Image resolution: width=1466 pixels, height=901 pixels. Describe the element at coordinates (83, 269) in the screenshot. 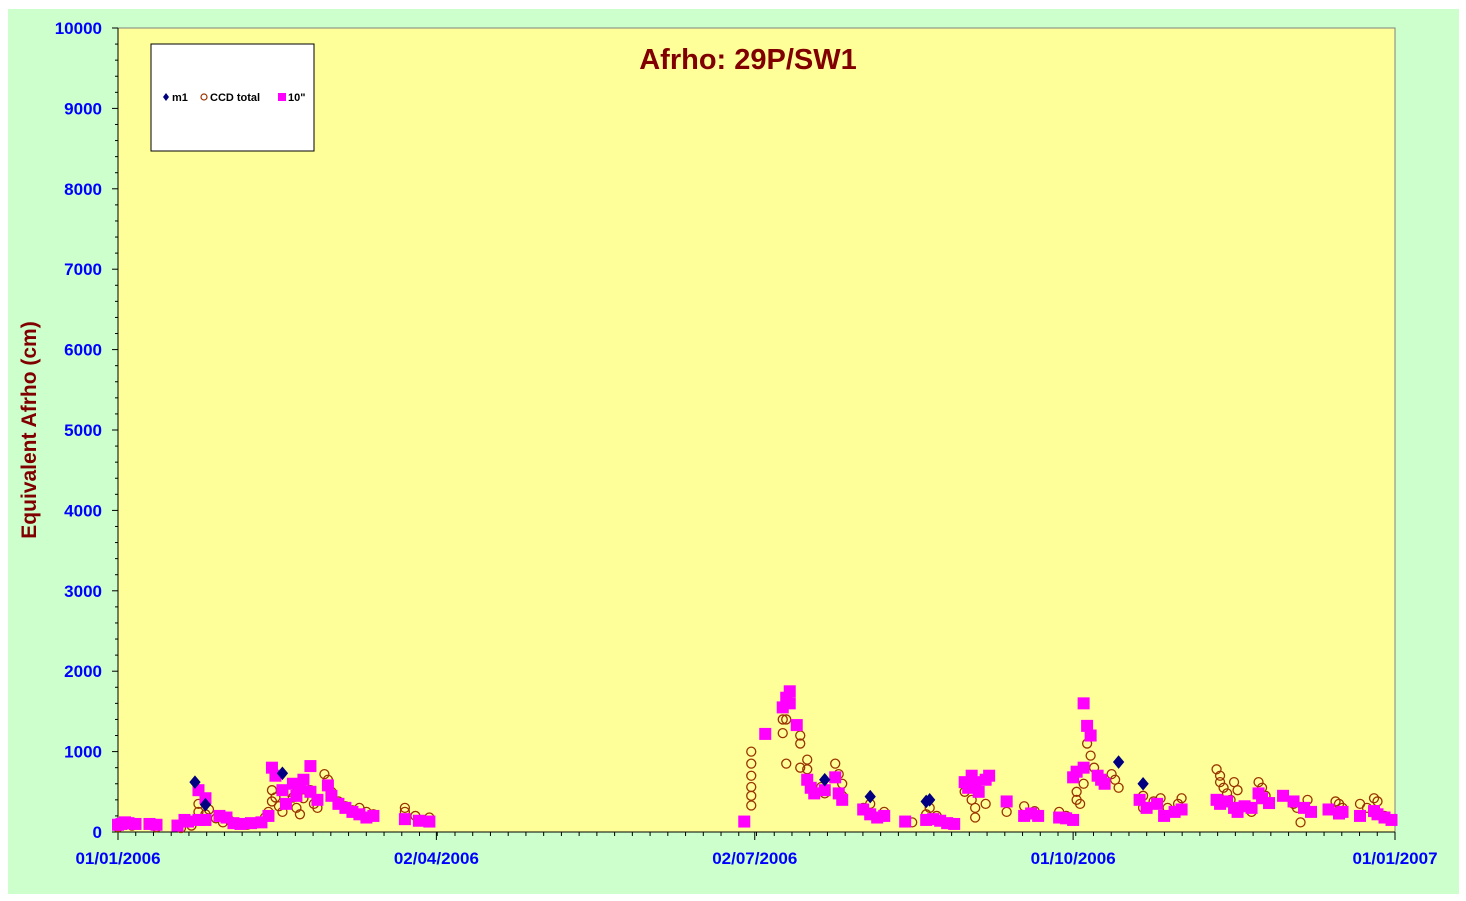

I see `y-tick-label: 7000` at that location.